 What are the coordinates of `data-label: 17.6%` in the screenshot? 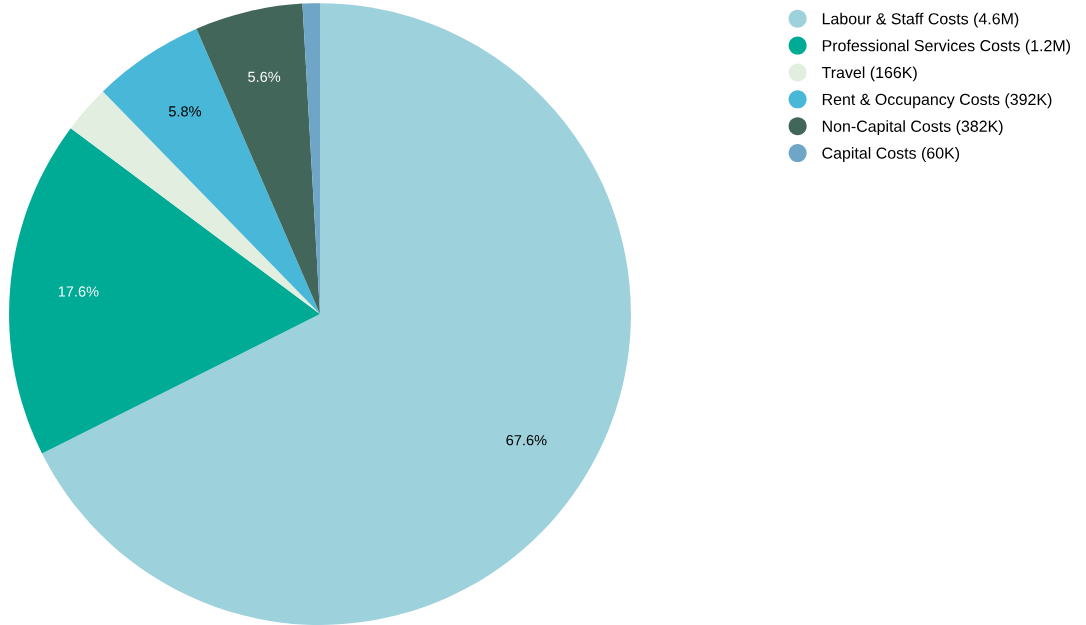 It's located at (78, 291).